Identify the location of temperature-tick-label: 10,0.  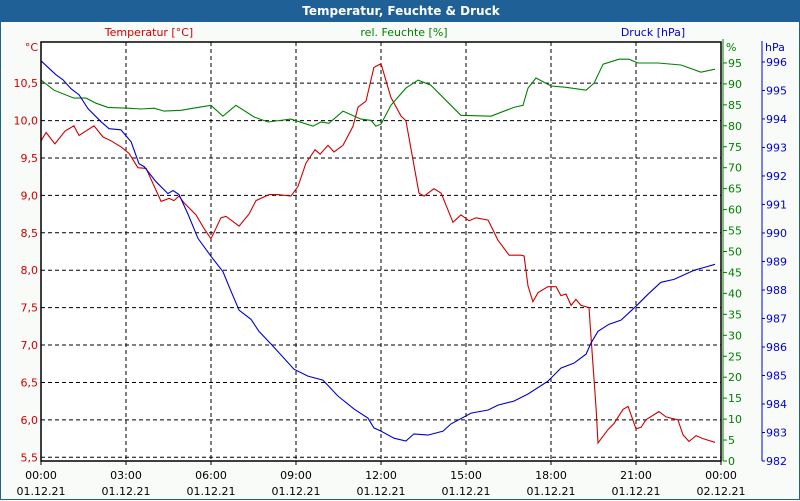
(26, 121).